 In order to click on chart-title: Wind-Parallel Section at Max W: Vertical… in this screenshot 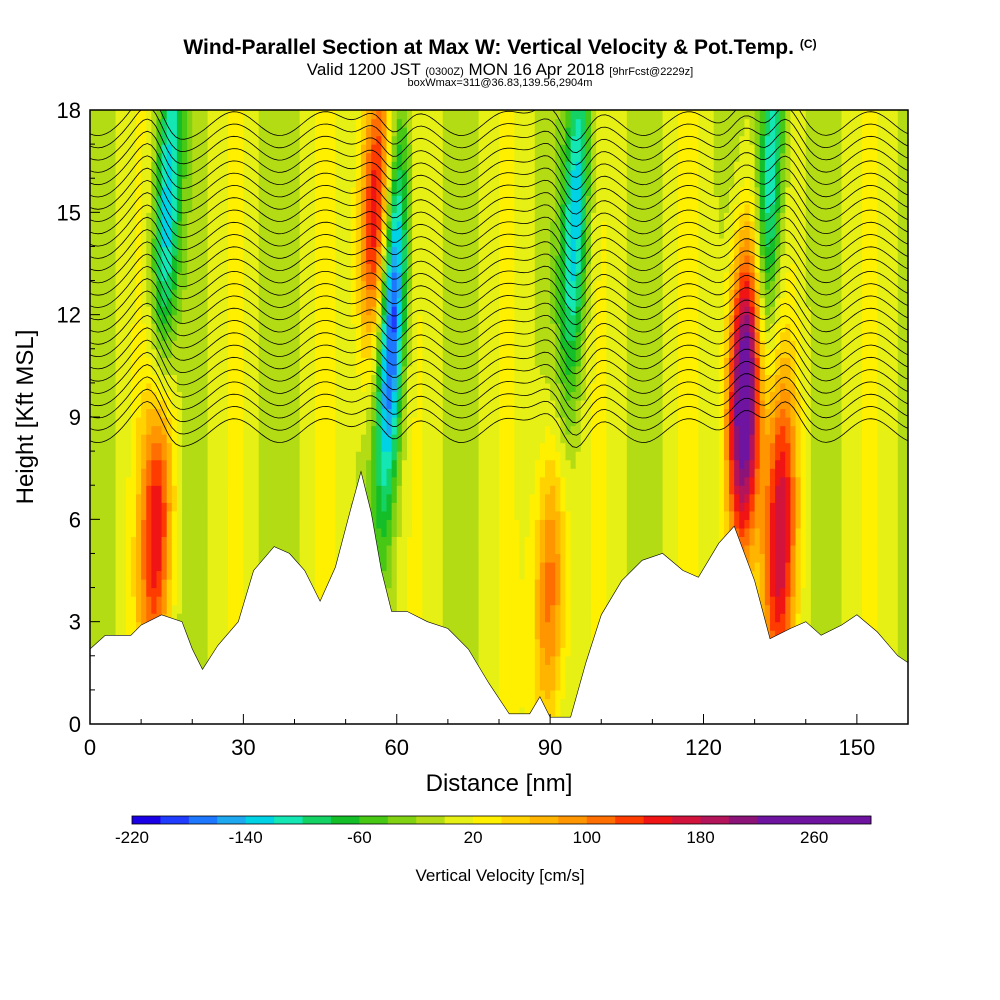, I will do `click(500, 48)`.